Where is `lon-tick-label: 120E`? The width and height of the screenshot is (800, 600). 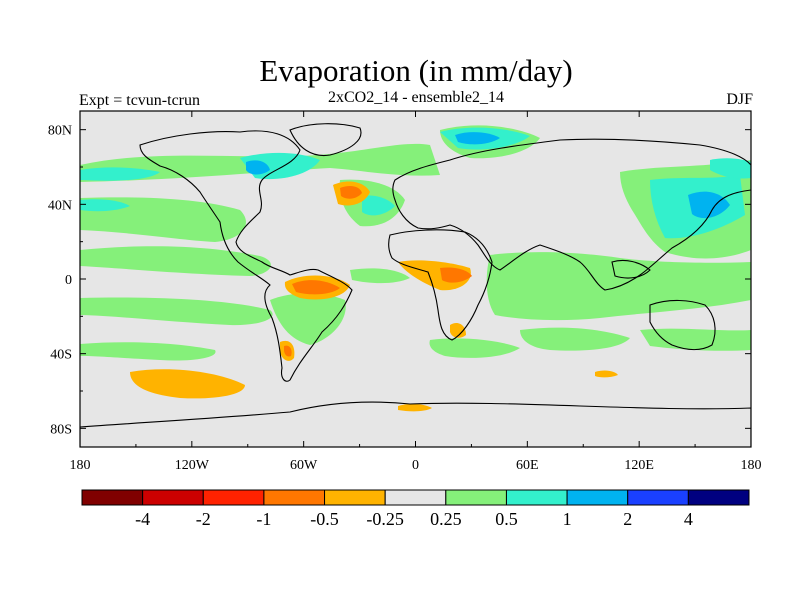
lon-tick-label: 120E is located at coordinates (639, 465).